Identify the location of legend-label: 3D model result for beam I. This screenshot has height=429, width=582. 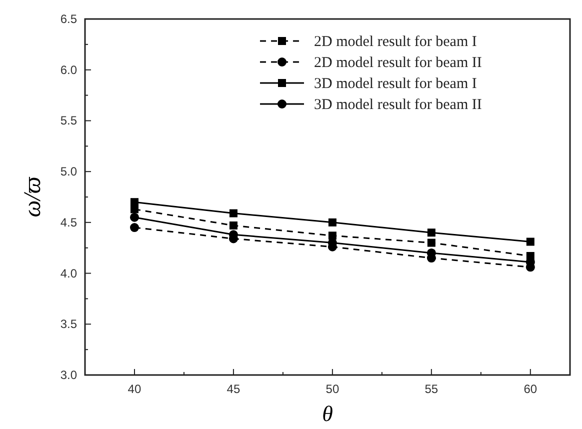
(395, 84).